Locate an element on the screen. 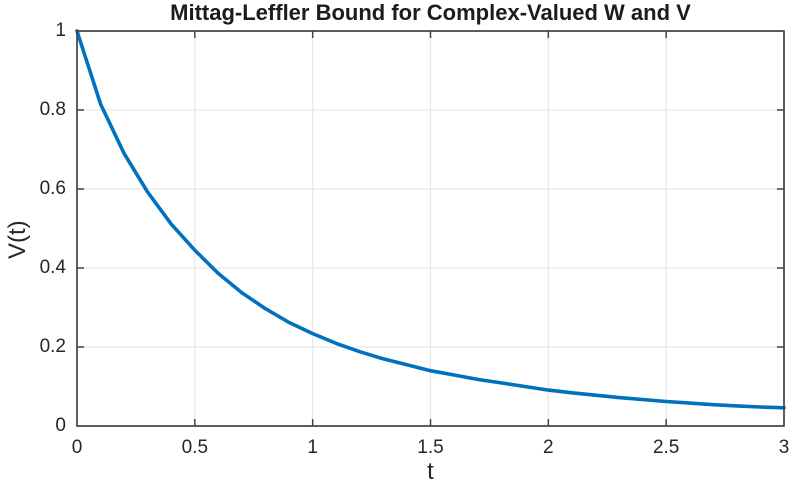 The width and height of the screenshot is (793, 491). x-tick-label: 0 is located at coordinates (77, 447).